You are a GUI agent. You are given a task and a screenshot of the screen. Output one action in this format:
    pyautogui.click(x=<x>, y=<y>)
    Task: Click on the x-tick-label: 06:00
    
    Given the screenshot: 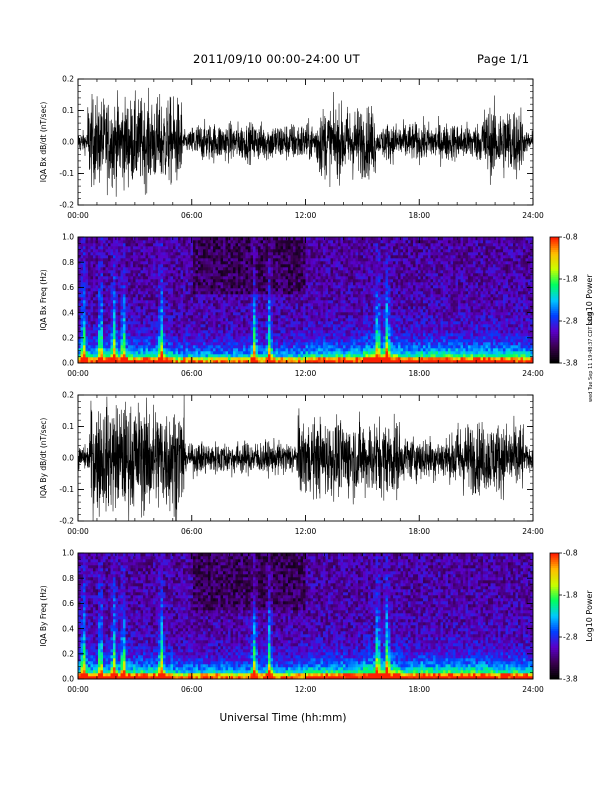 What is the action you would take?
    pyautogui.click(x=192, y=215)
    